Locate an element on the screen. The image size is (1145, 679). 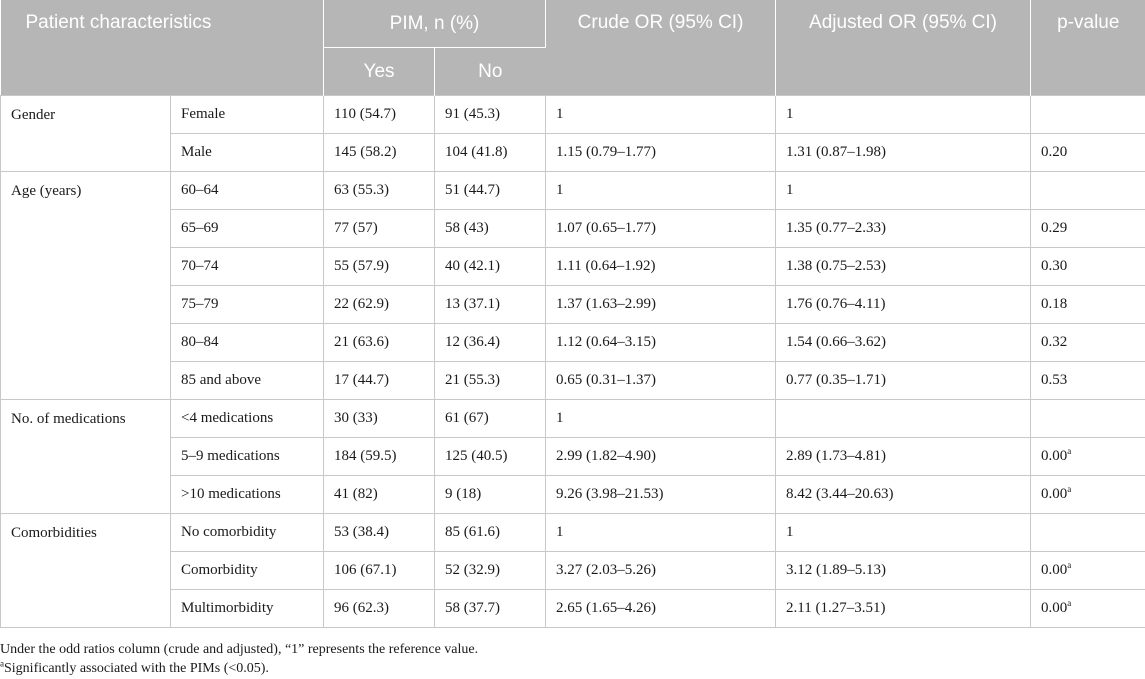
cell-pim-no: 12 (36.4) is located at coordinates (490, 342).